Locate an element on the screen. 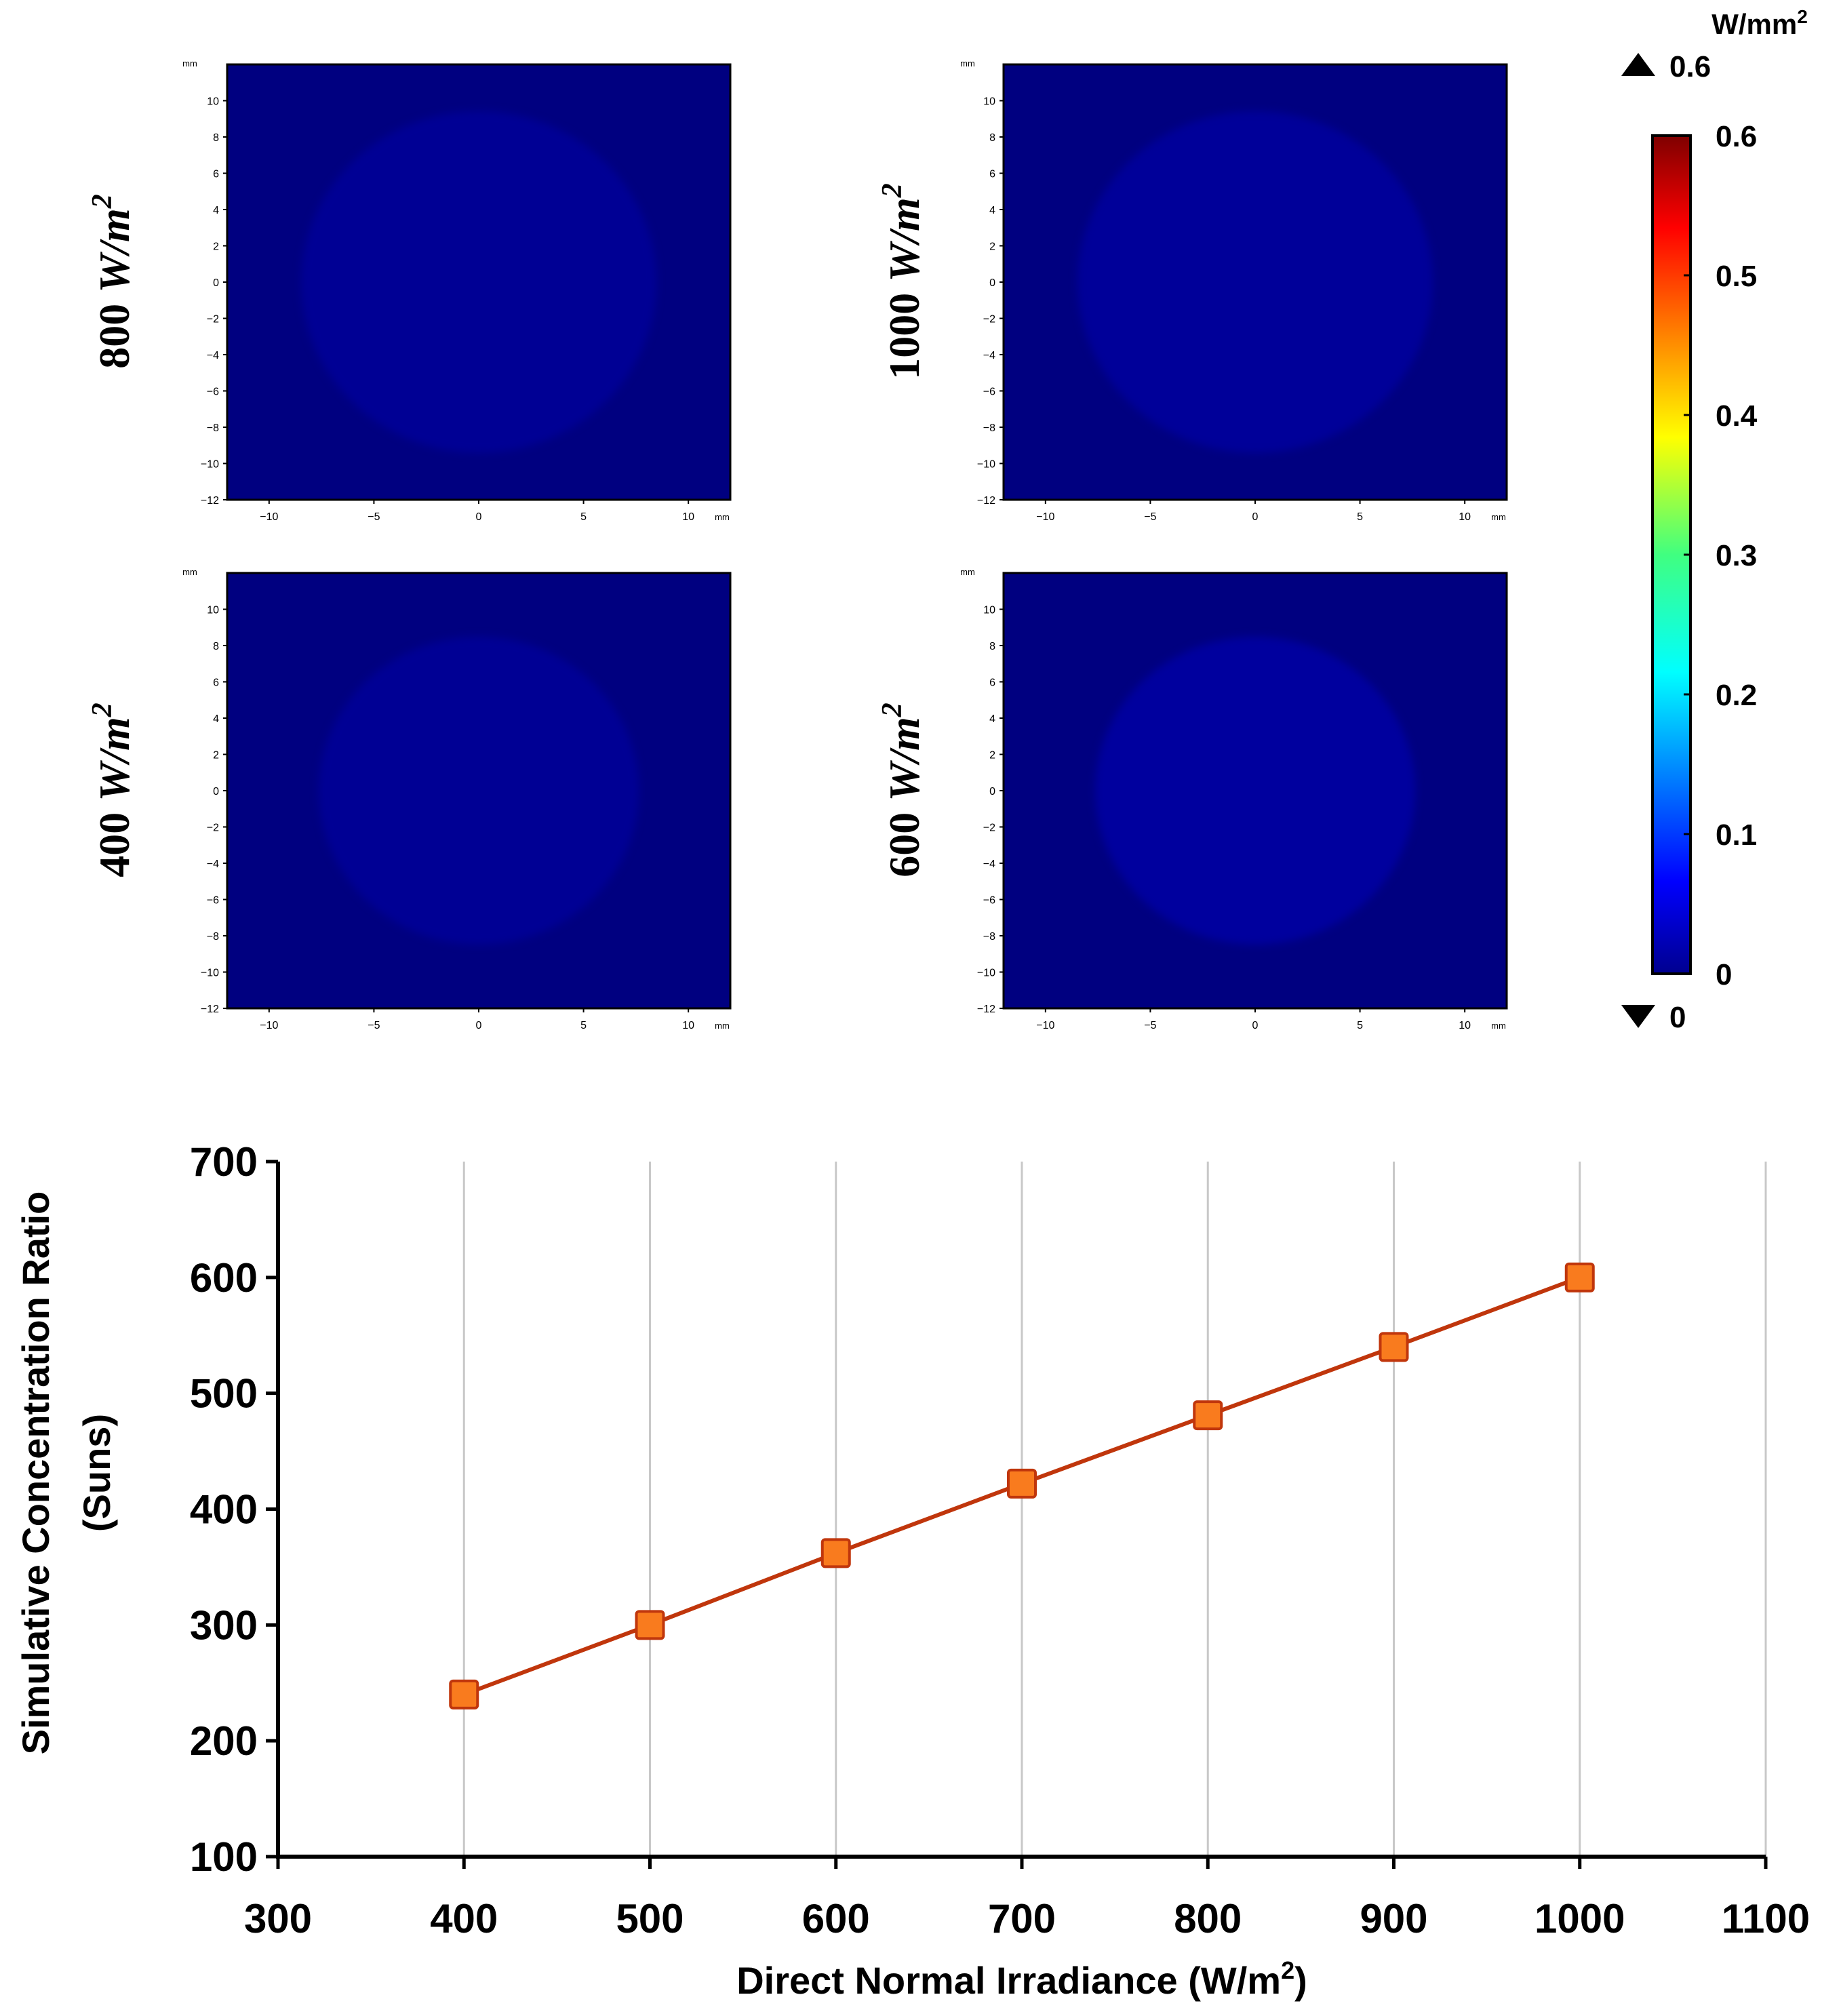 The width and height of the screenshot is (1841, 2016). colorbar-unit-sup: 2 is located at coordinates (1802, 16).